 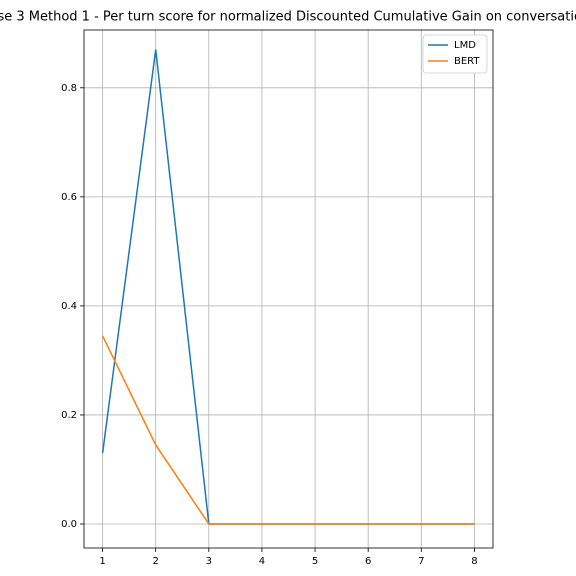 I want to click on x-tick-label: 1, so click(x=102, y=561).